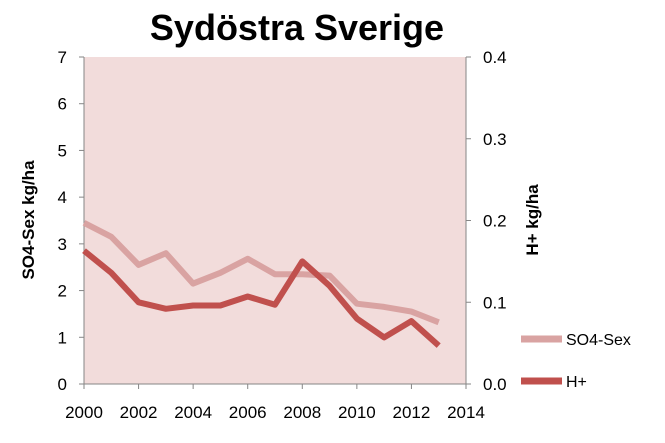 The width and height of the screenshot is (665, 443). I want to click on right-tick-label: 0.1, so click(495, 302).